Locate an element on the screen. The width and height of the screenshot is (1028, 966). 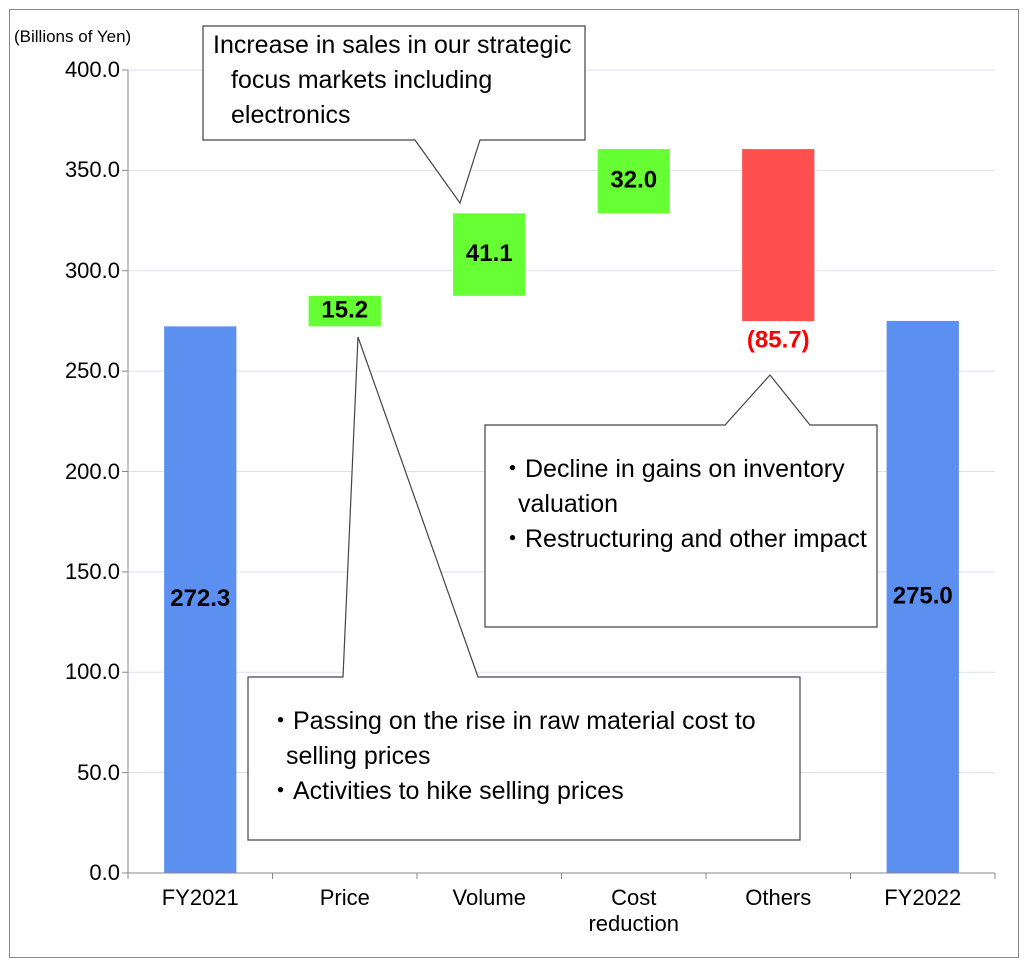
x-tick-label: Price is located at coordinates (344, 897).